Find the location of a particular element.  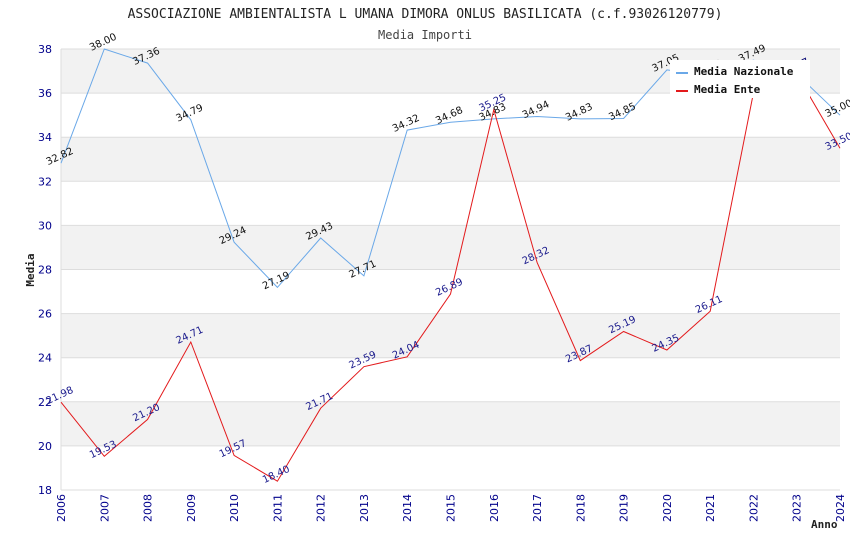

y-tick-label: 28 is located at coordinates (45, 270).